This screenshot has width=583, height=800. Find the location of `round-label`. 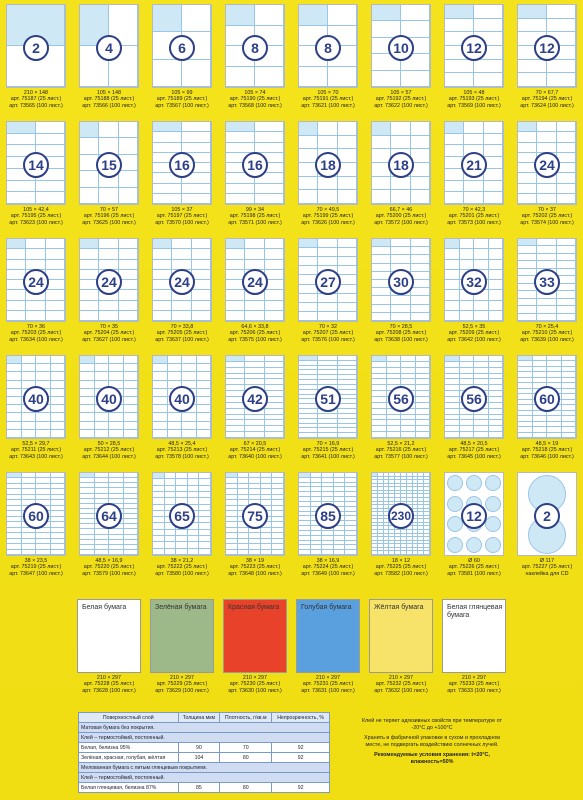

round-label is located at coordinates (493, 483).